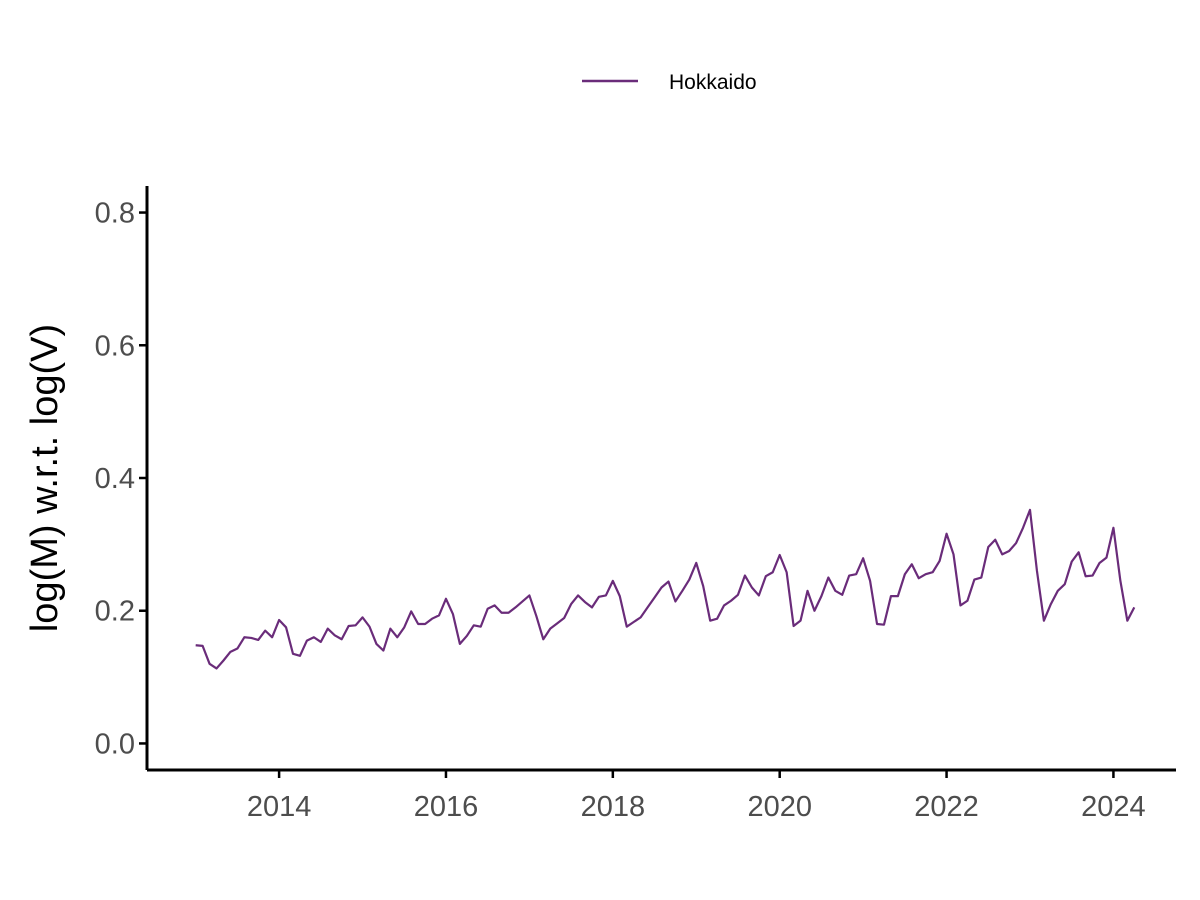 This screenshot has height=900, width=1200. I want to click on plot-area, so click(665, 589).